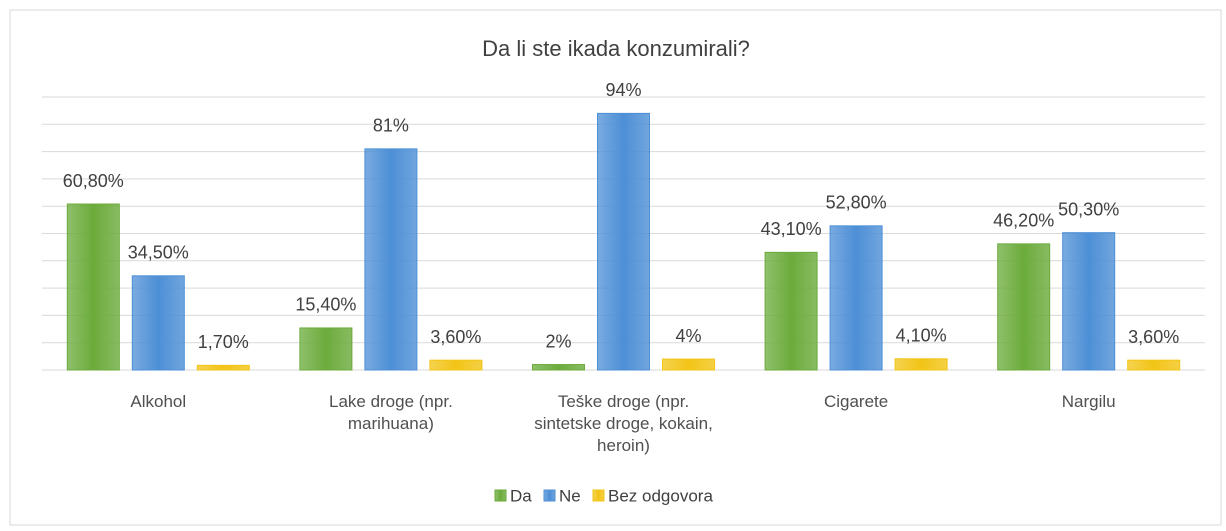  What do you see at coordinates (856, 401) in the screenshot?
I see `x-tick-label: Cigarete` at bounding box center [856, 401].